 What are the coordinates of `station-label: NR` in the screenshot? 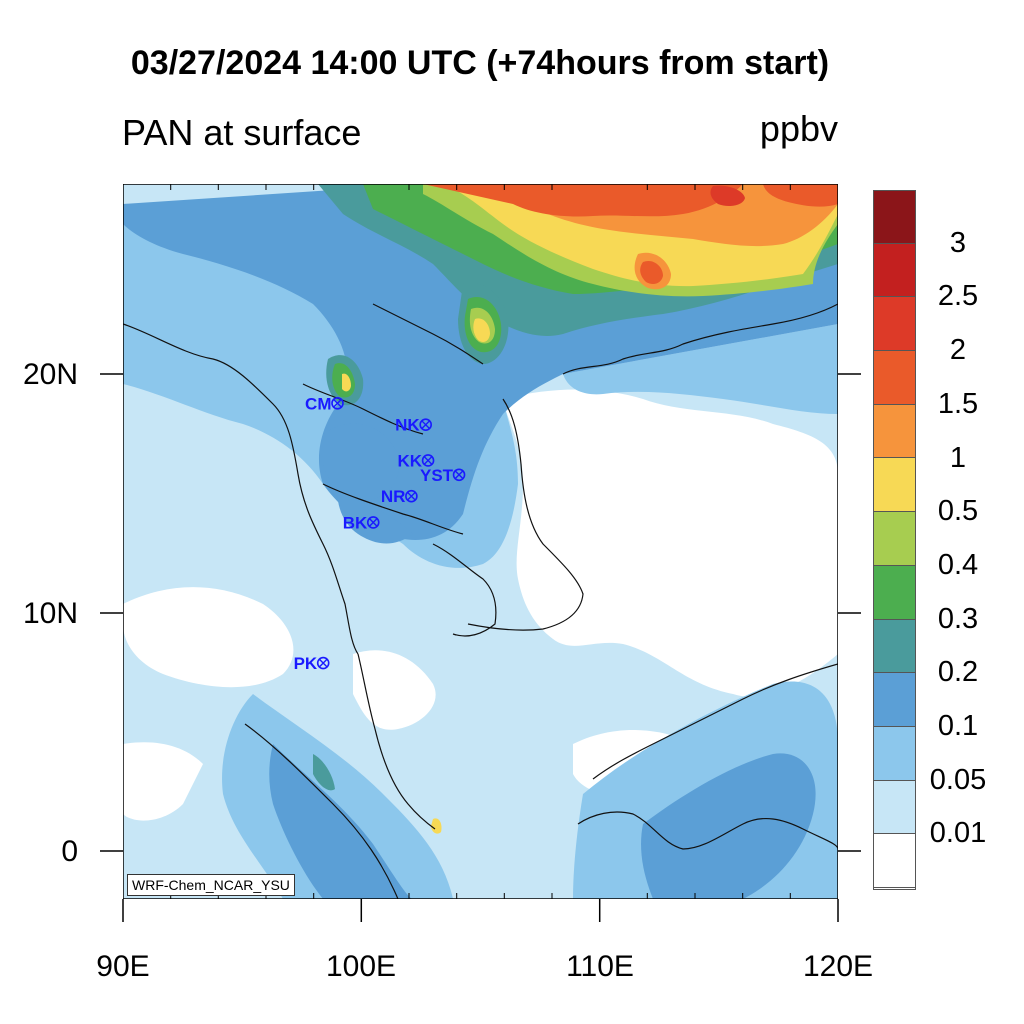 It's located at (393, 496).